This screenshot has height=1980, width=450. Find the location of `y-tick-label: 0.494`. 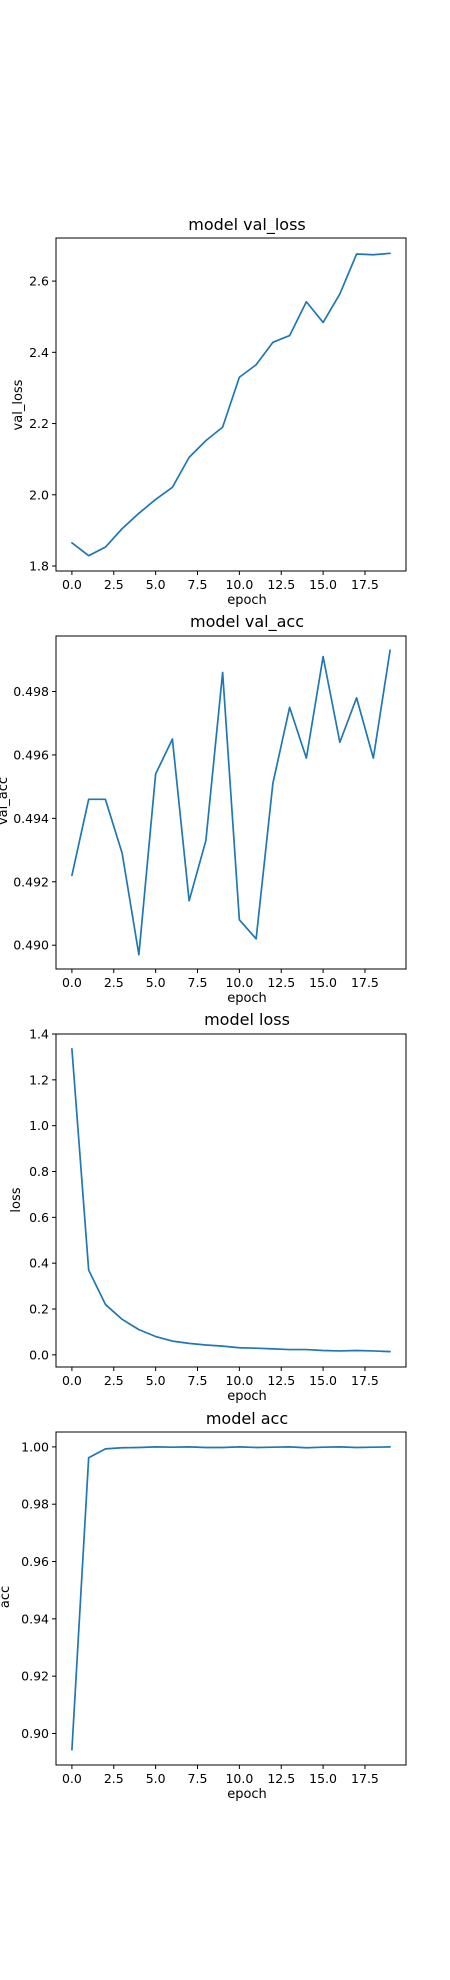

y-tick-label: 0.494 is located at coordinates (31, 818).